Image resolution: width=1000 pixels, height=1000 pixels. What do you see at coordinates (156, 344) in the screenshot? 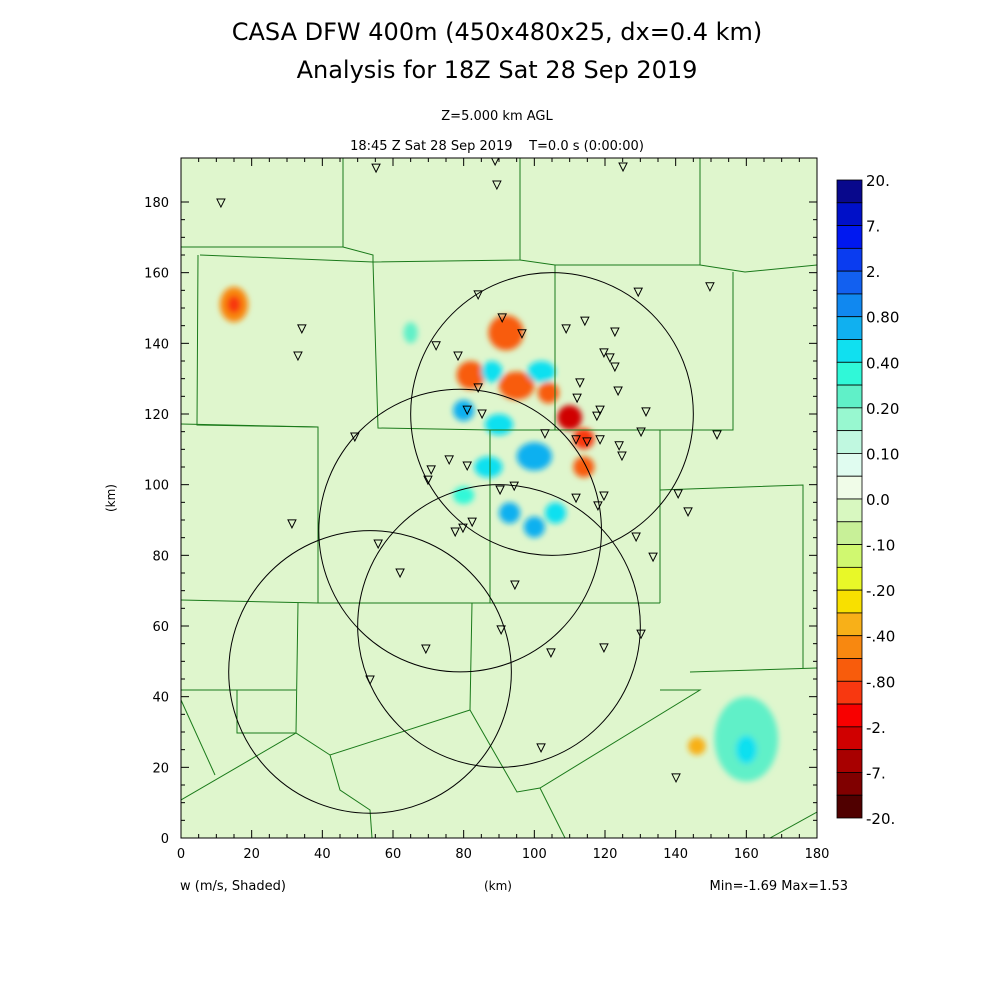
I see `y-tick-label: 140` at bounding box center [156, 344].